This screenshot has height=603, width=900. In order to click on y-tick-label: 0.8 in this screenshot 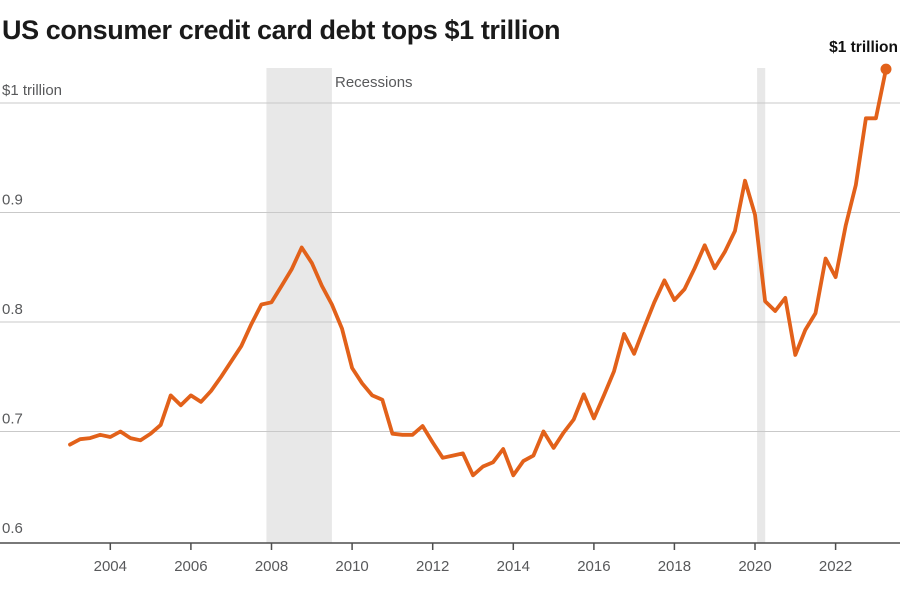, I will do `click(12, 309)`.